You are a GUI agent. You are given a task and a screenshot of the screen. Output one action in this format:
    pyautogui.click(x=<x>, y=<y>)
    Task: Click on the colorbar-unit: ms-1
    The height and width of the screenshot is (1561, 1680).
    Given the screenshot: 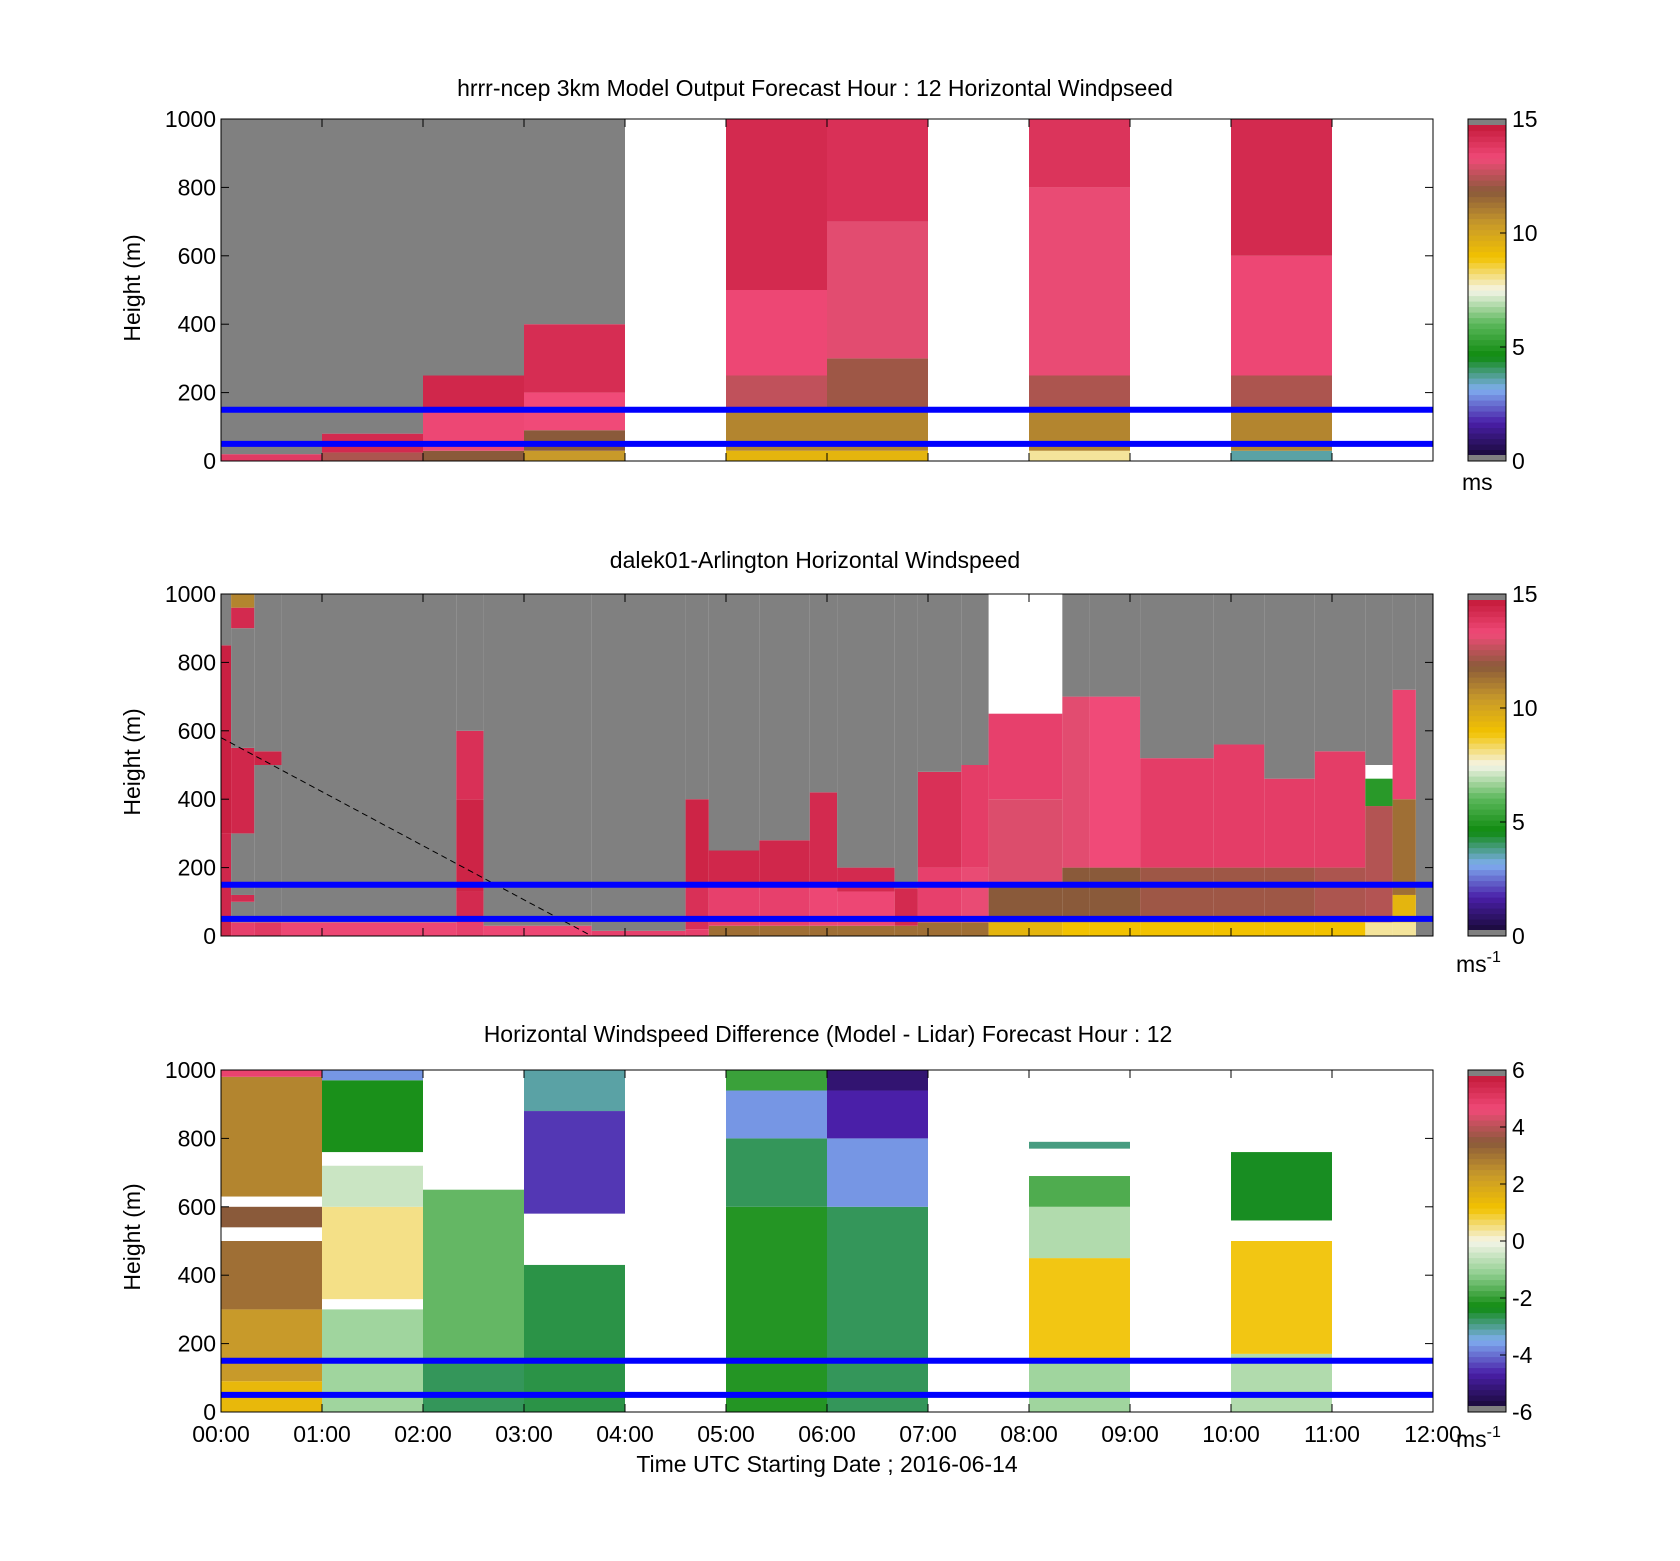 What is the action you would take?
    pyautogui.click(x=1478, y=963)
    